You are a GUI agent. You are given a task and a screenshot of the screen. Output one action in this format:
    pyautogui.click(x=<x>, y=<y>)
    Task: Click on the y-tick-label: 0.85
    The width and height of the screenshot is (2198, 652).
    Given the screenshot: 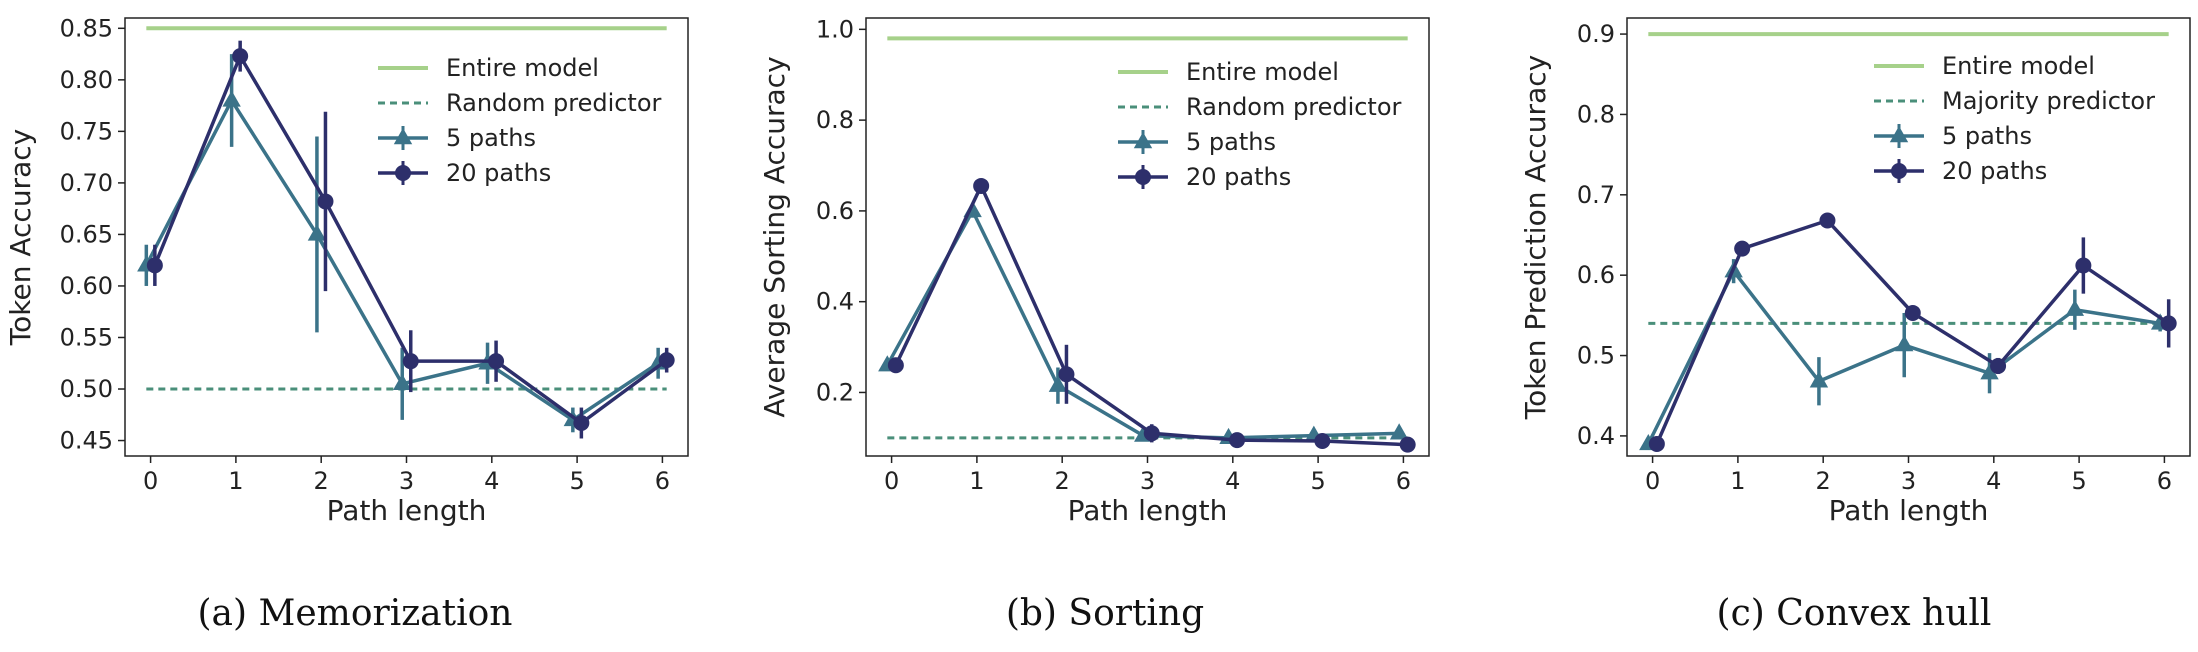 What is the action you would take?
    pyautogui.click(x=86, y=28)
    